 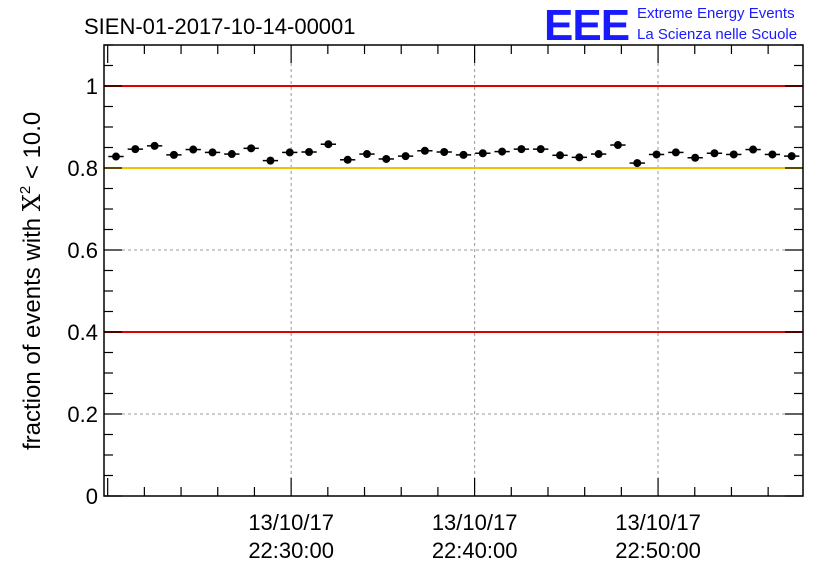 What do you see at coordinates (475, 550) in the screenshot?
I see `x-tick-time: 22:40:00` at bounding box center [475, 550].